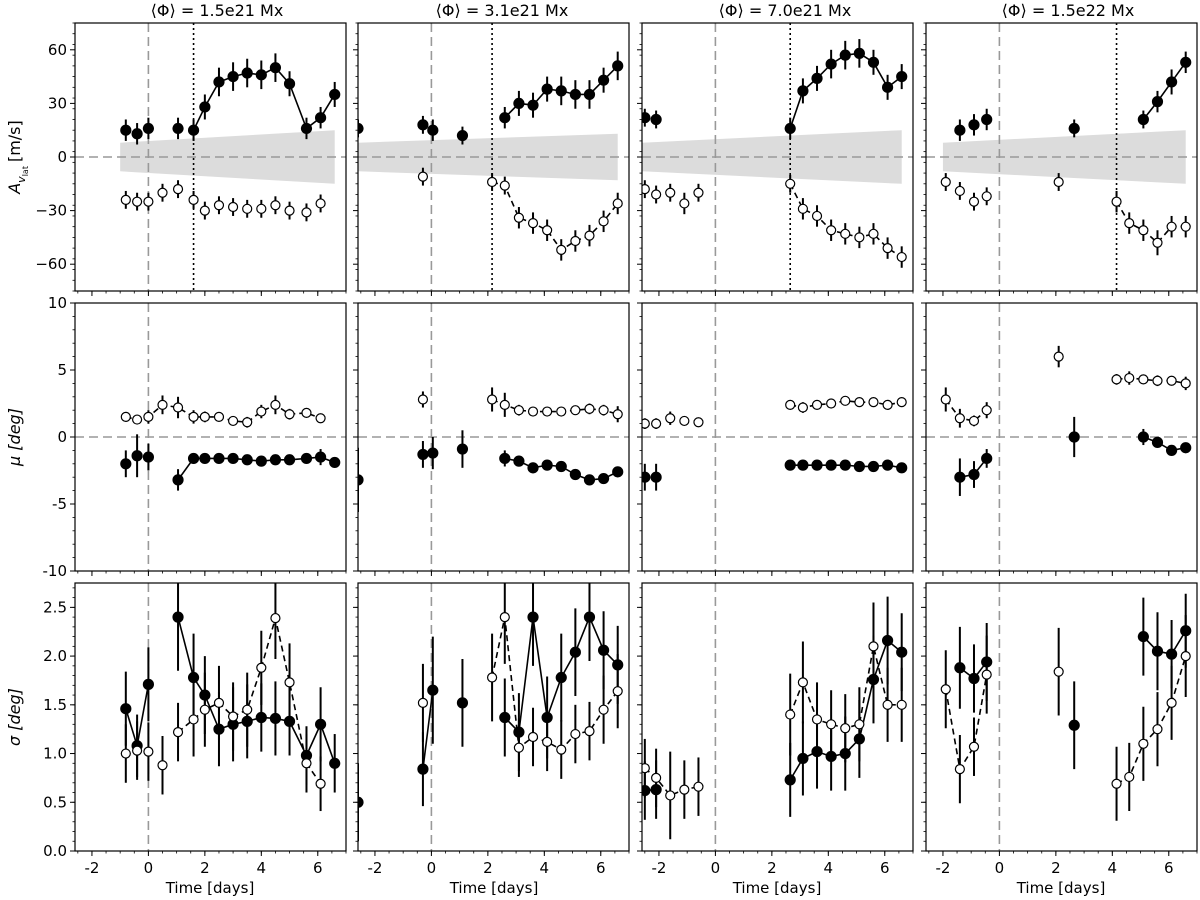 The height and width of the screenshot is (900, 1200). What do you see at coordinates (62, 370) in the screenshot?
I see `y-tick-label: 5` at bounding box center [62, 370].